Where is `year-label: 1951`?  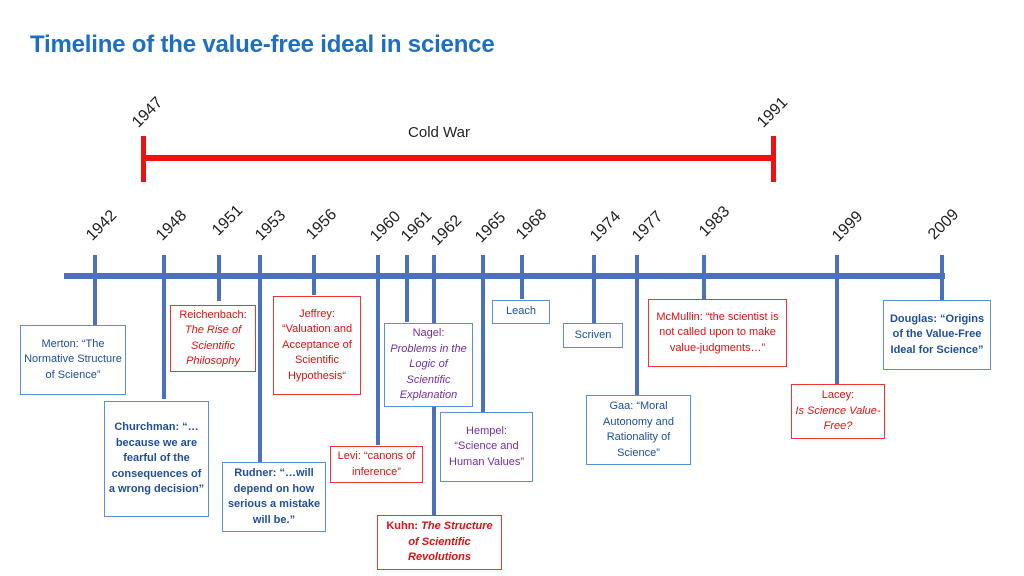
year-label: 1951 is located at coordinates (228, 221).